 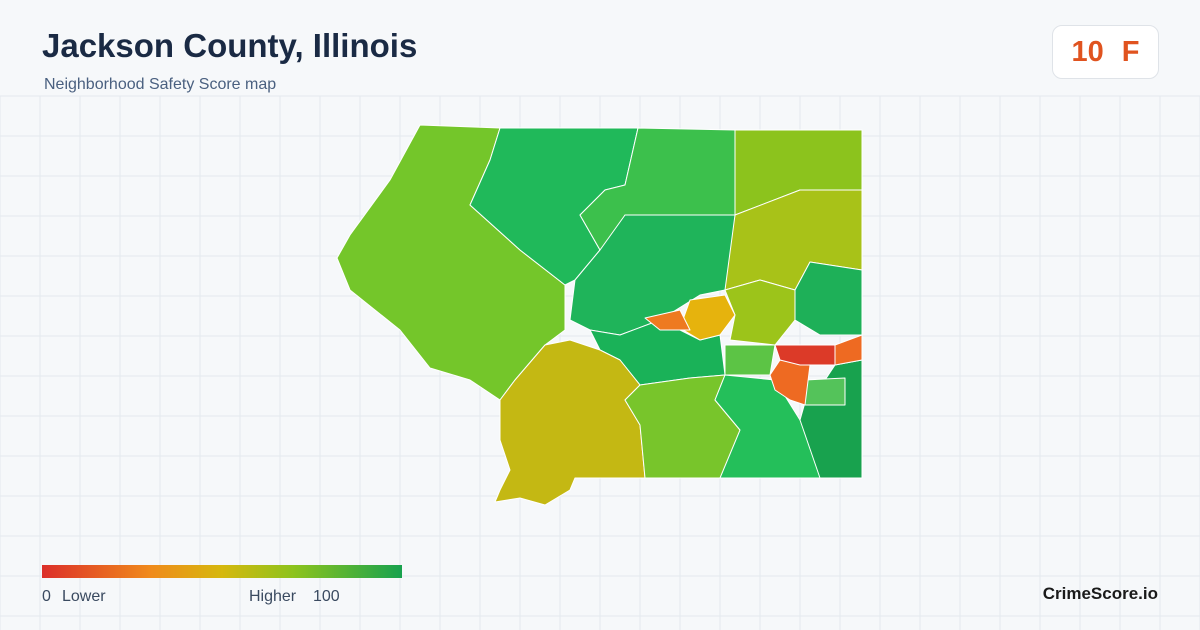 What do you see at coordinates (1087, 51) in the screenshot?
I see `score-value: 10` at bounding box center [1087, 51].